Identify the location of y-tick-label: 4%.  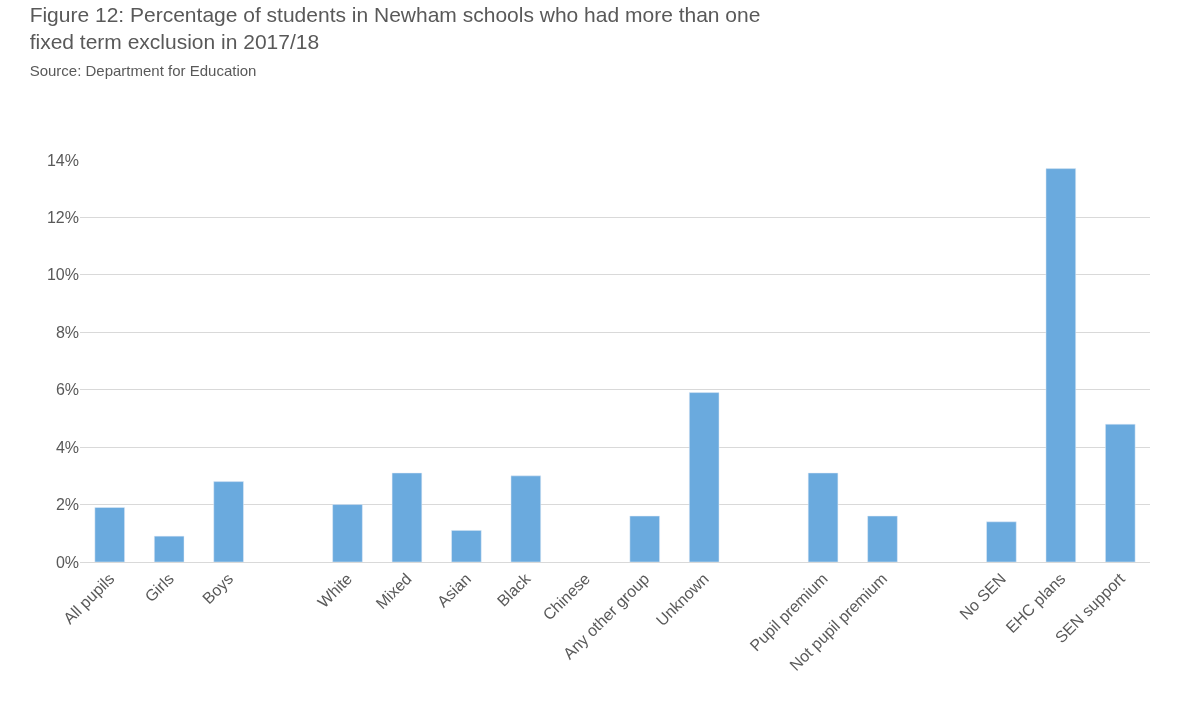
(67, 447).